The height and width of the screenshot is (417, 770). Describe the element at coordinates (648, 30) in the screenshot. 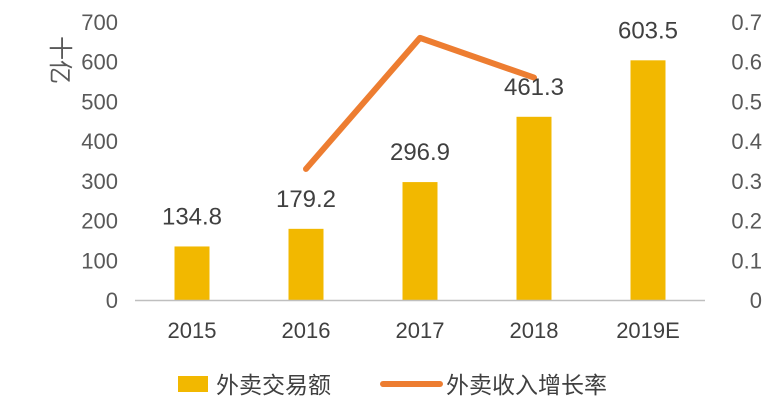

I see `bar-value-label: 603.5` at that location.